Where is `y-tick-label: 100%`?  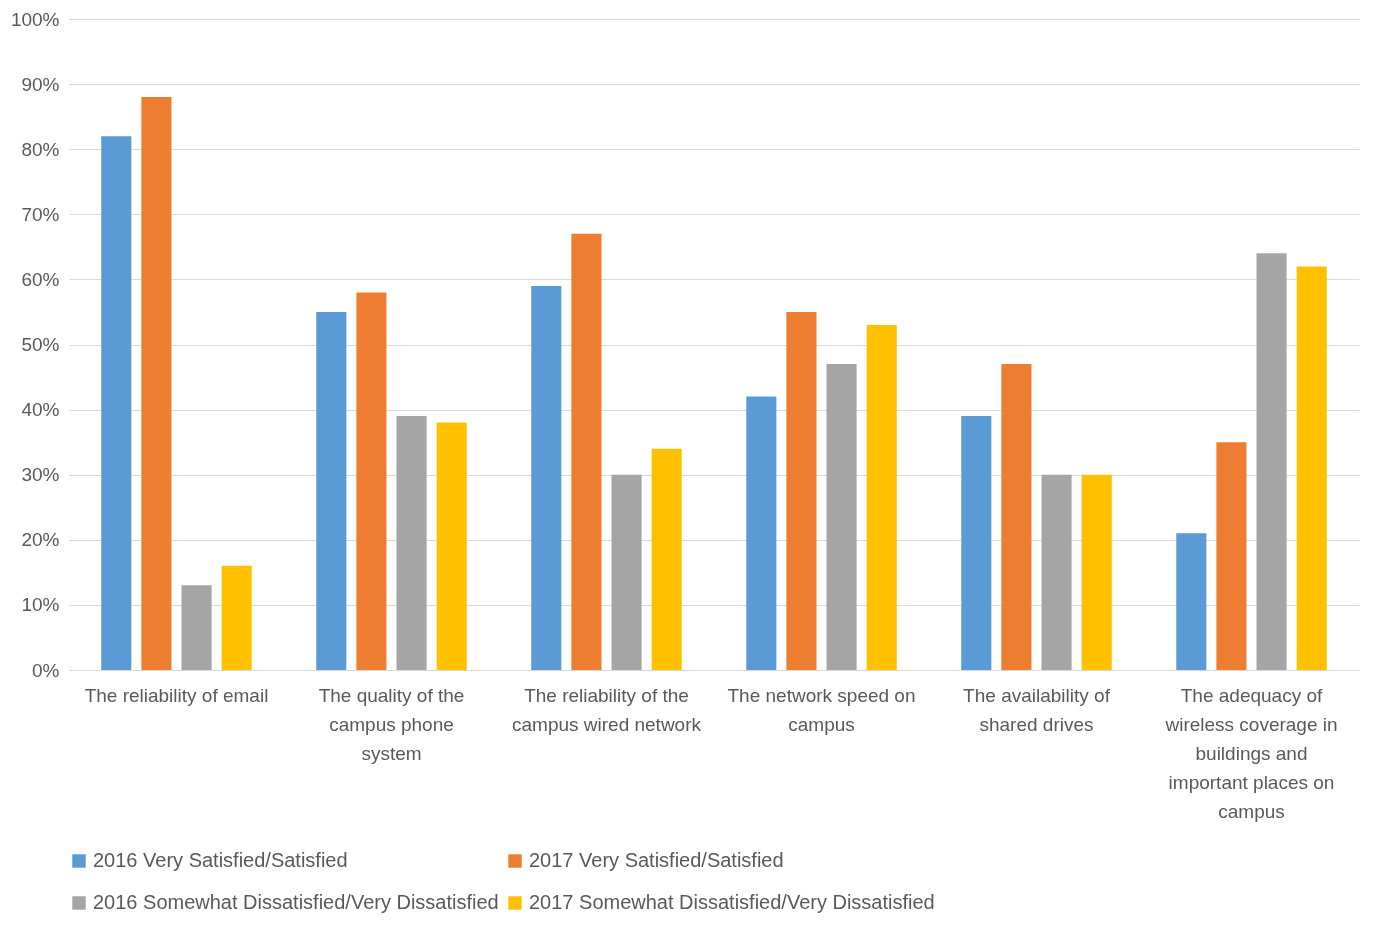
y-tick-label: 100% is located at coordinates (35, 19).